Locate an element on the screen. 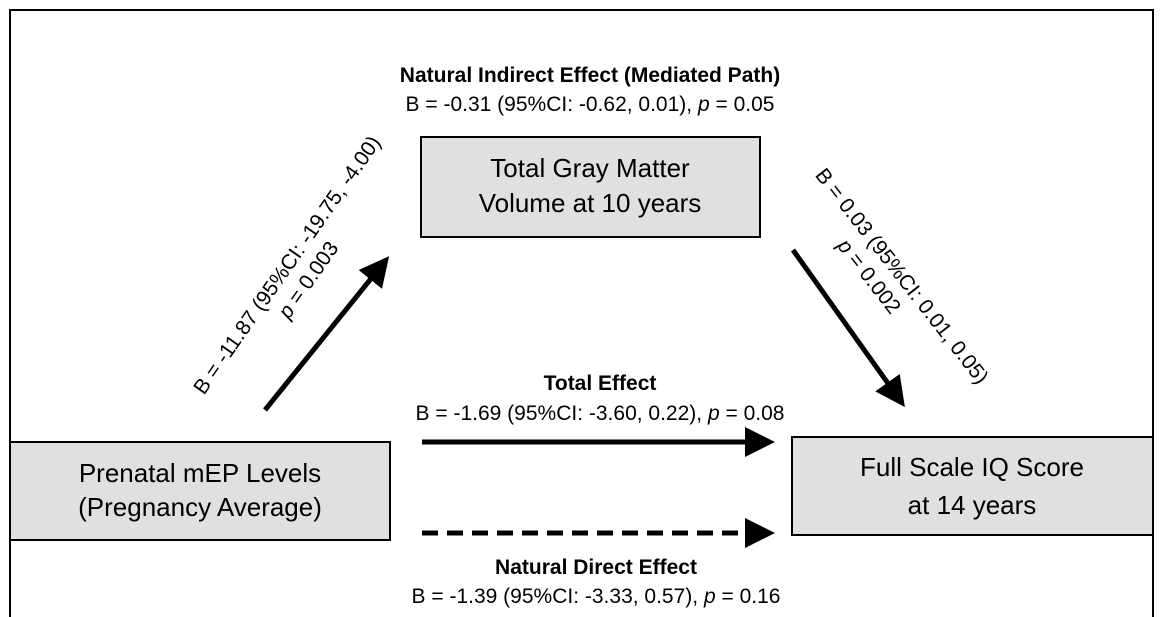 The width and height of the screenshot is (1163, 617). path-estimate: B = 0.03 (95%CI: 0.01, 0.05) is located at coordinates (901, 276).